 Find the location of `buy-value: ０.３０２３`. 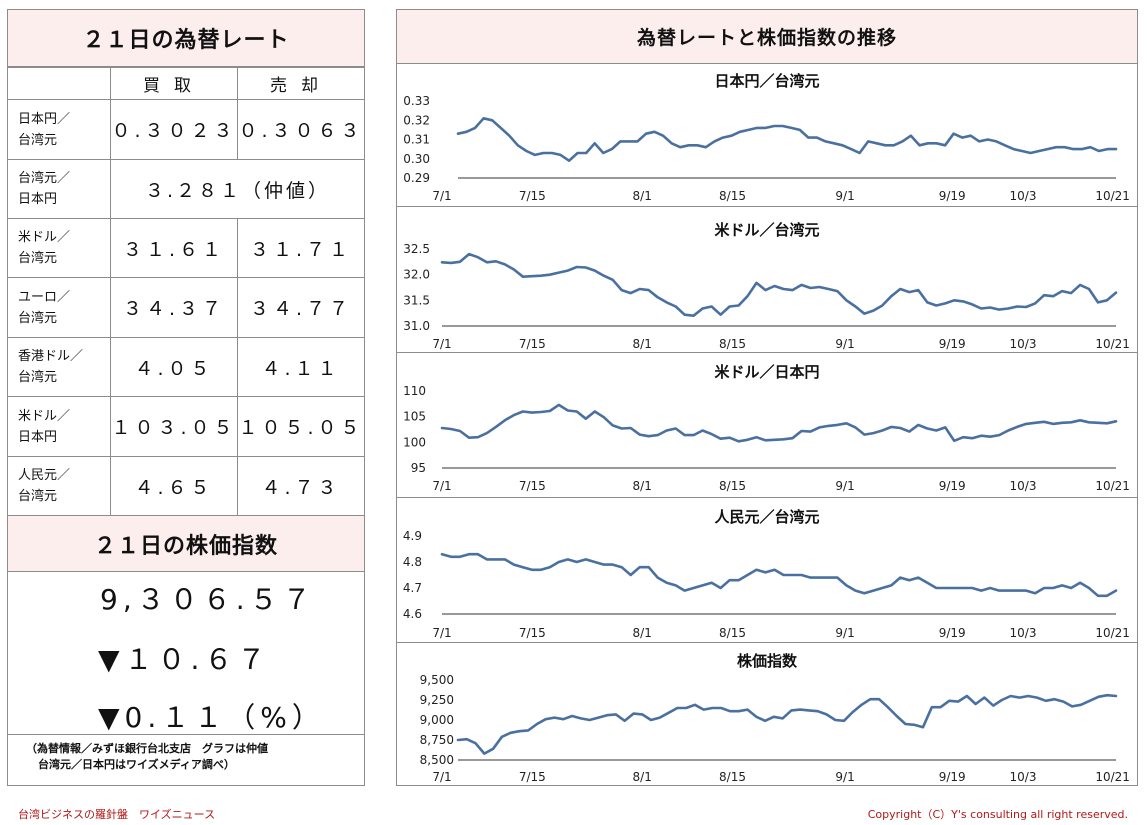

buy-value: ０.３０２３ is located at coordinates (174, 129).